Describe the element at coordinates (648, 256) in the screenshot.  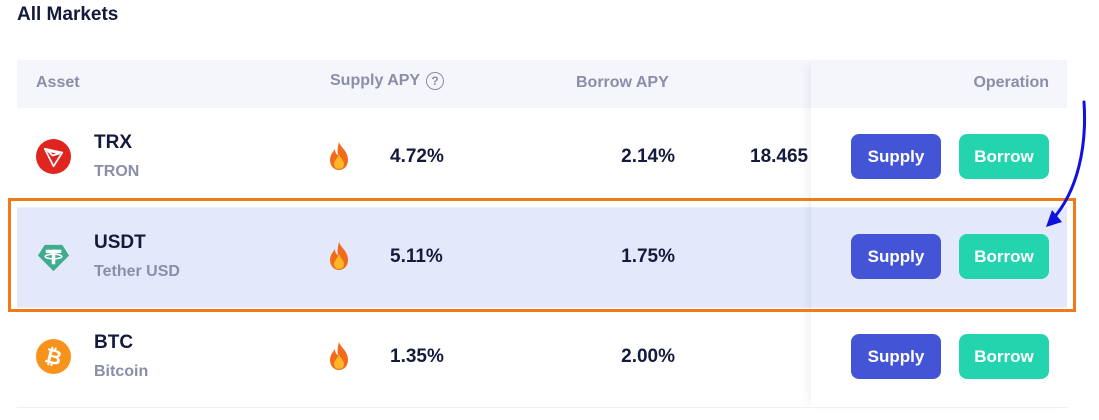
I see `borrow-apy-value: 1.75%` at that location.